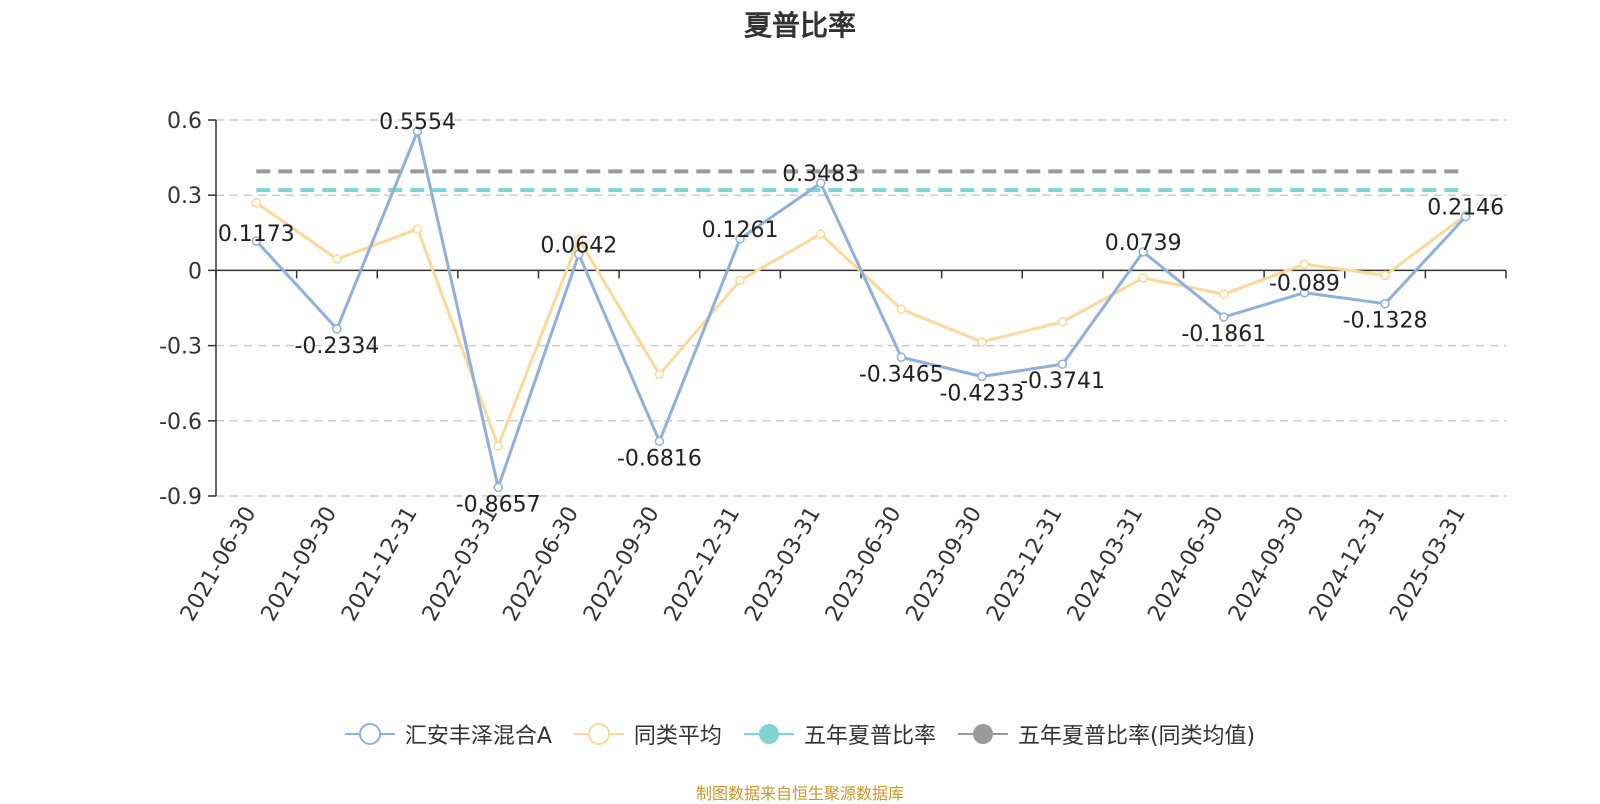 The width and height of the screenshot is (1600, 804). What do you see at coordinates (219, 564) in the screenshot?
I see `x-tick-label: 2021-06-30` at bounding box center [219, 564].